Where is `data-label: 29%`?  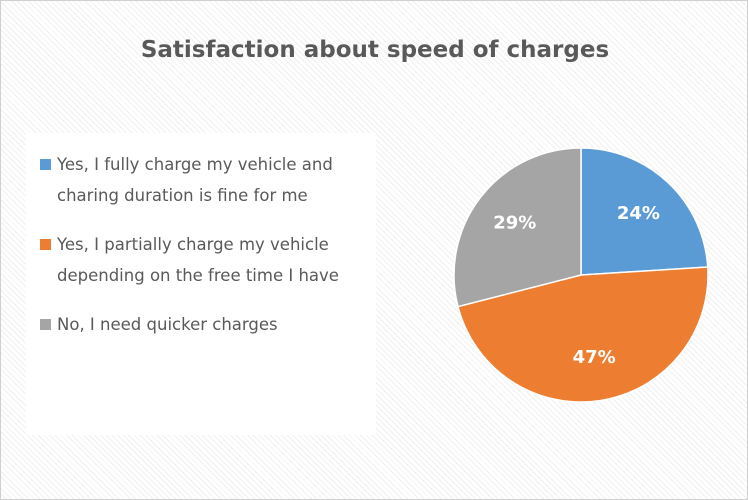
data-label: 29% is located at coordinates (514, 223).